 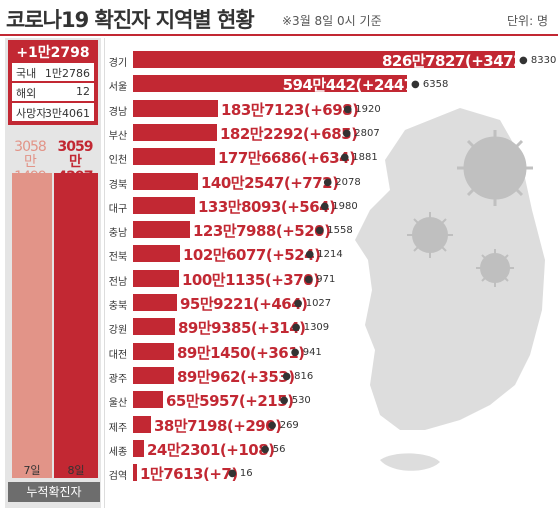 What do you see at coordinates (301, 400) in the screenshot?
I see `death-count: 530` at bounding box center [301, 400].